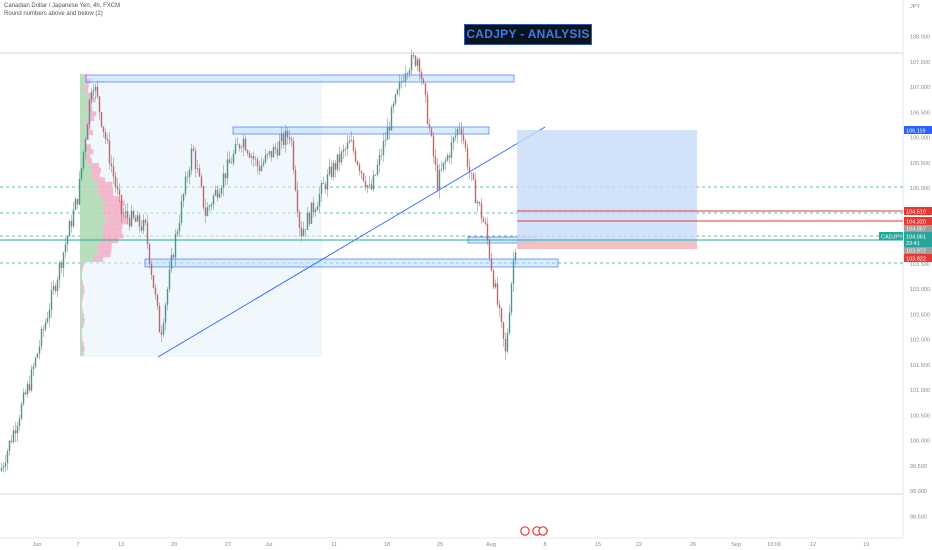  Describe the element at coordinates (920, 63) in the screenshot. I see `price-tick-label: 107.500` at that location.